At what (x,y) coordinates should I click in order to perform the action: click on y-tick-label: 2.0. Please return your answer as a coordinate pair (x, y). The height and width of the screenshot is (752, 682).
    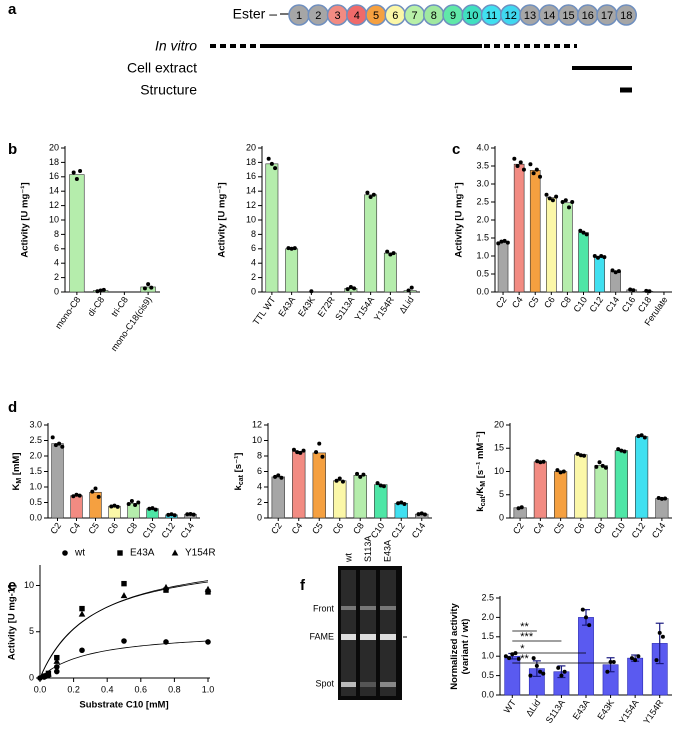
    Looking at the image, I should click on (35, 455).